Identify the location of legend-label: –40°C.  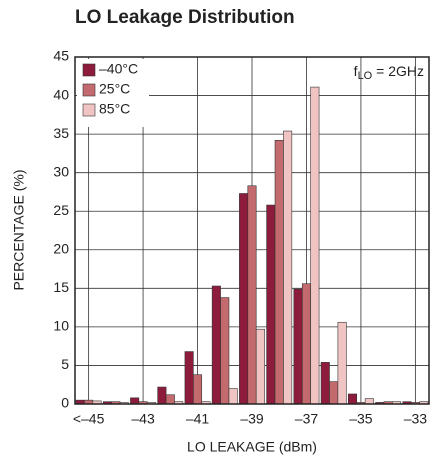
(118, 69).